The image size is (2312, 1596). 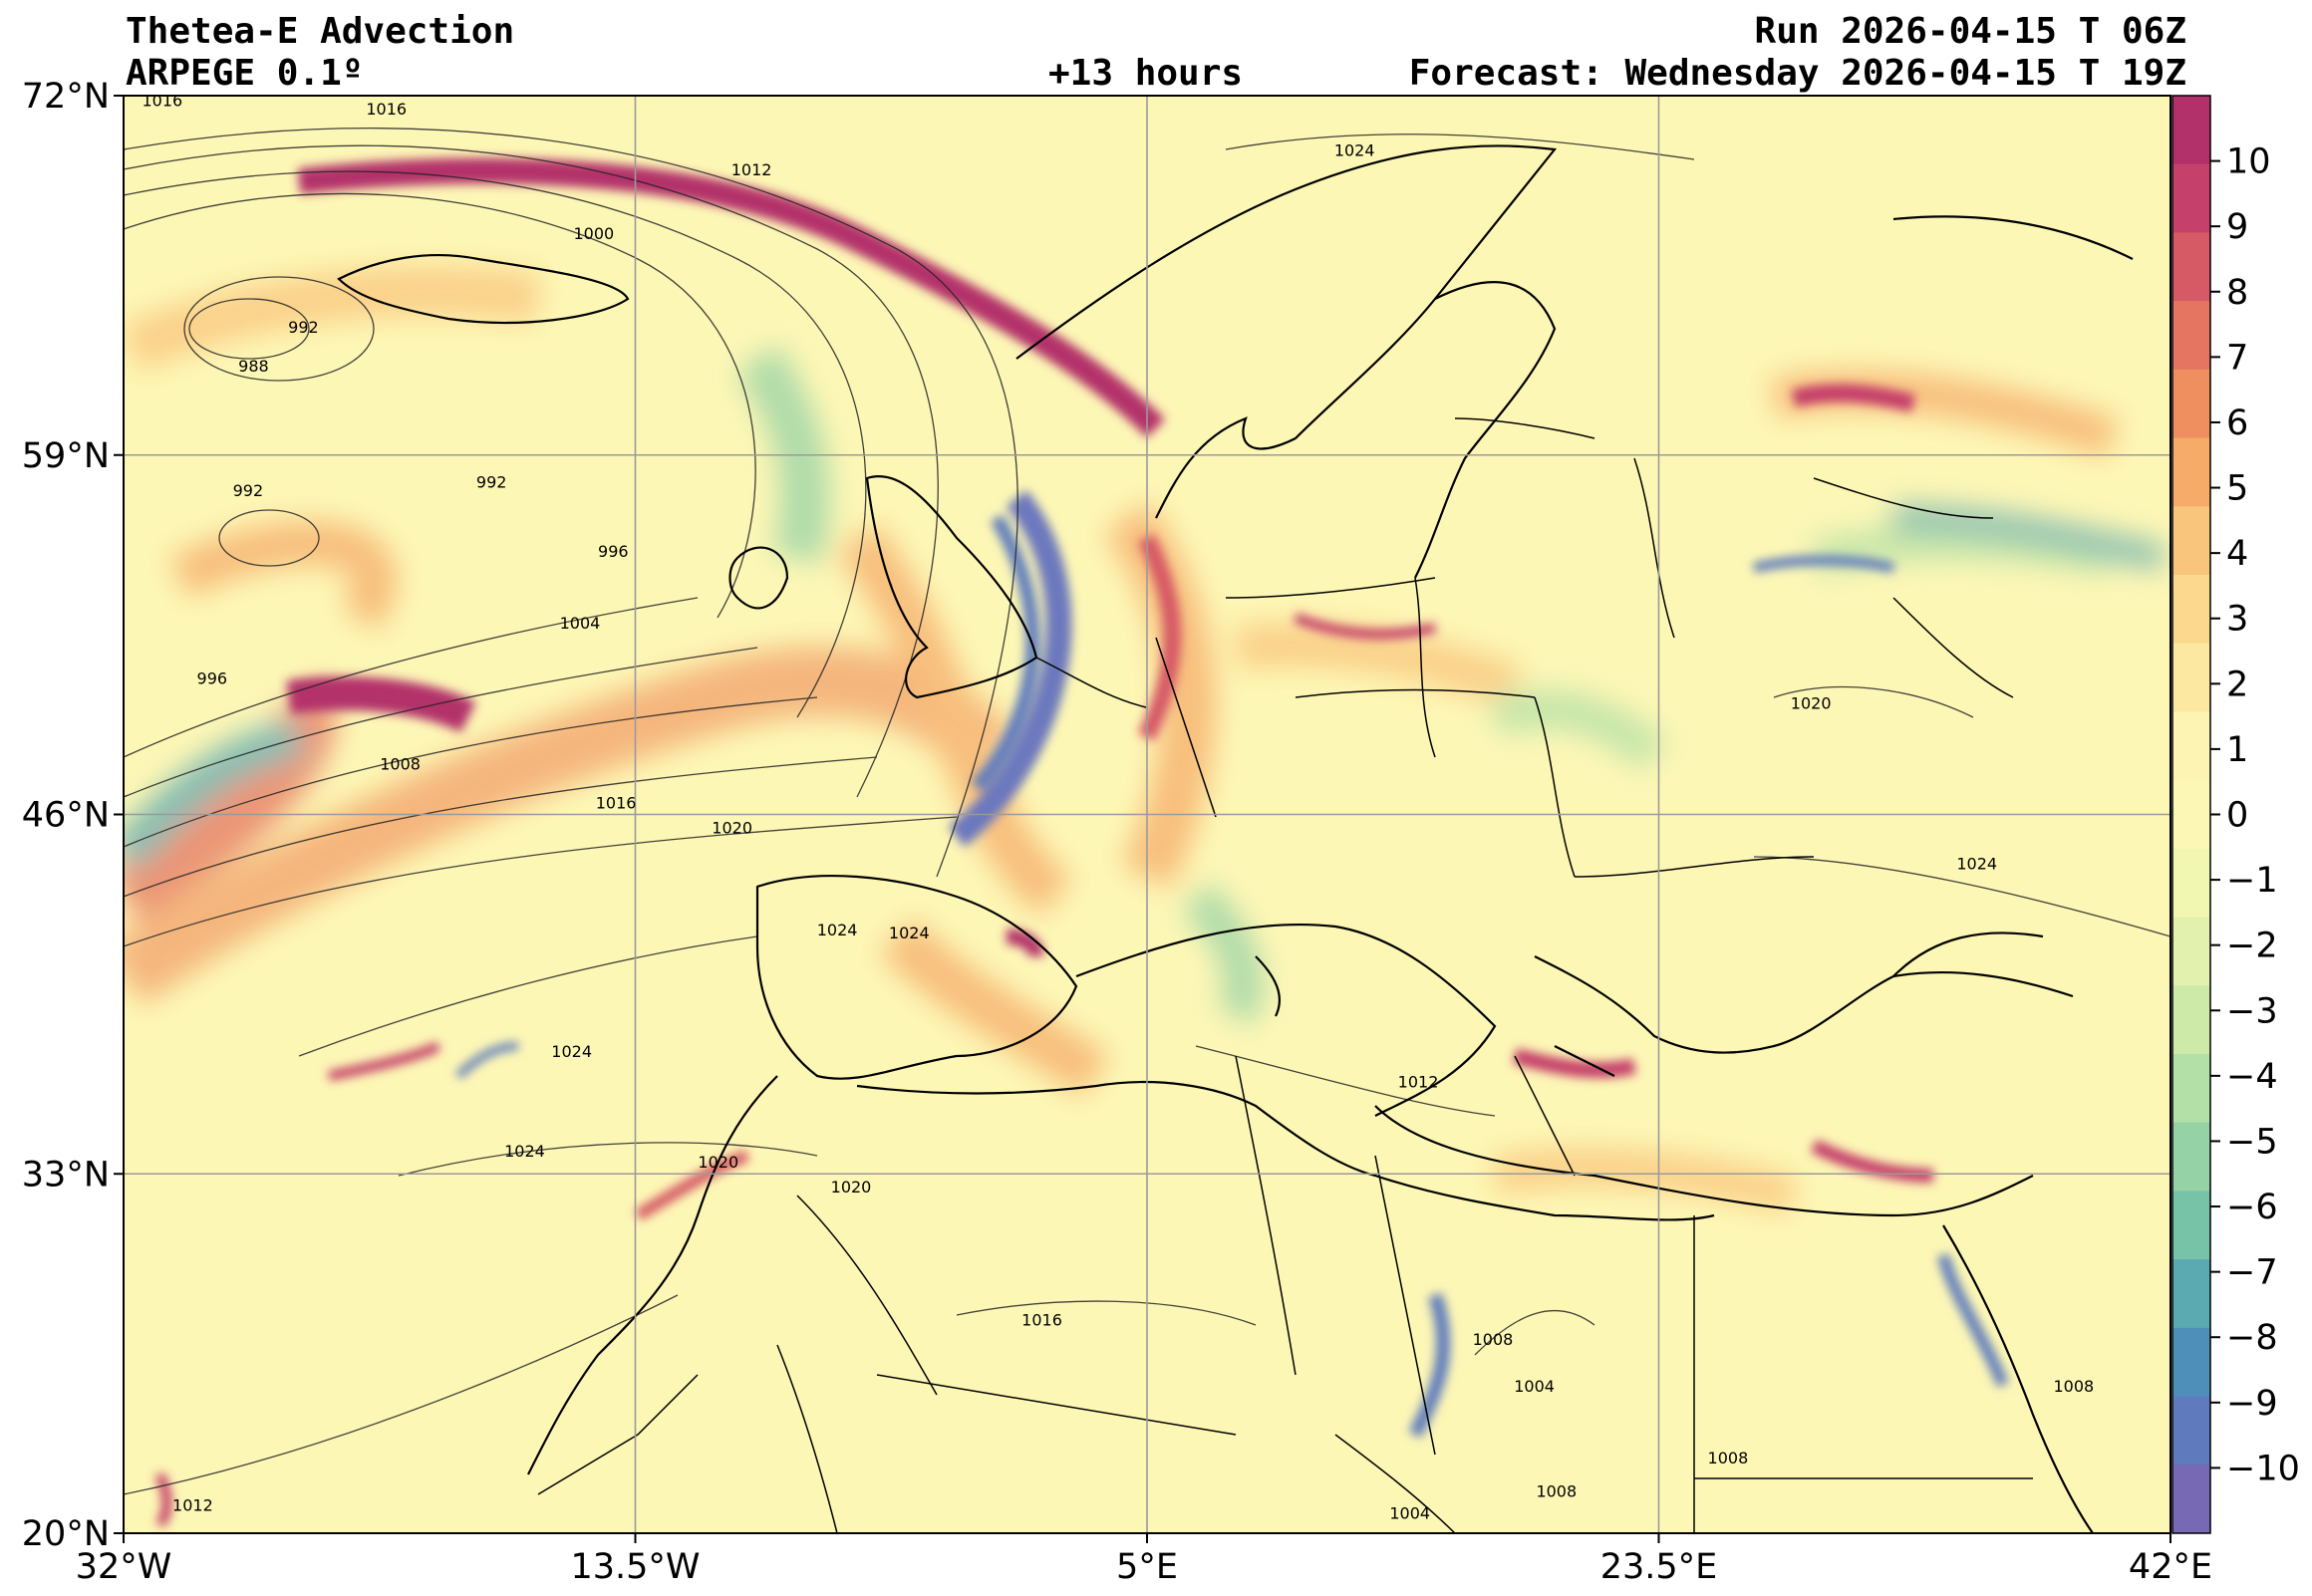 I want to click on isobar-label-24: 1016, so click(x=1041, y=1319).